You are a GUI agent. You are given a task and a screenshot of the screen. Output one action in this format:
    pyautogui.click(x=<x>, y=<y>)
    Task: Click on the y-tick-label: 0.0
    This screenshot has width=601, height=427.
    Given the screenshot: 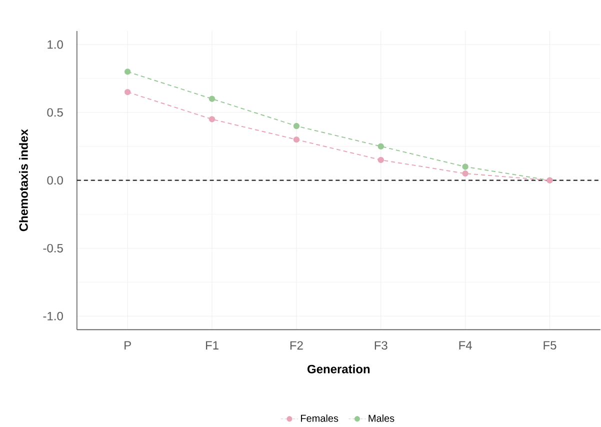 What is the action you would take?
    pyautogui.click(x=55, y=180)
    